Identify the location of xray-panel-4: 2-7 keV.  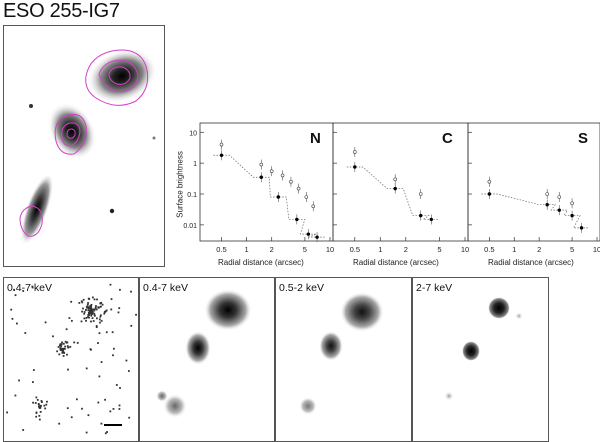
(480, 359).